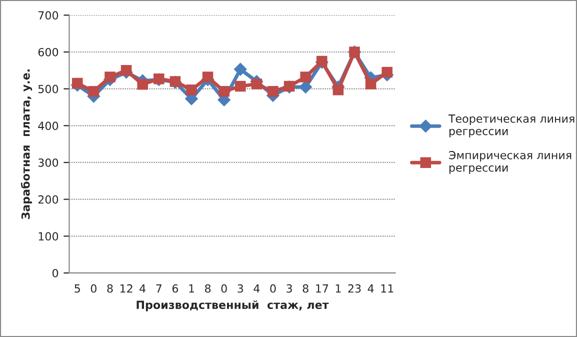  Describe the element at coordinates (48, 52) in the screenshot. I see `y-tick-label: 600` at that location.